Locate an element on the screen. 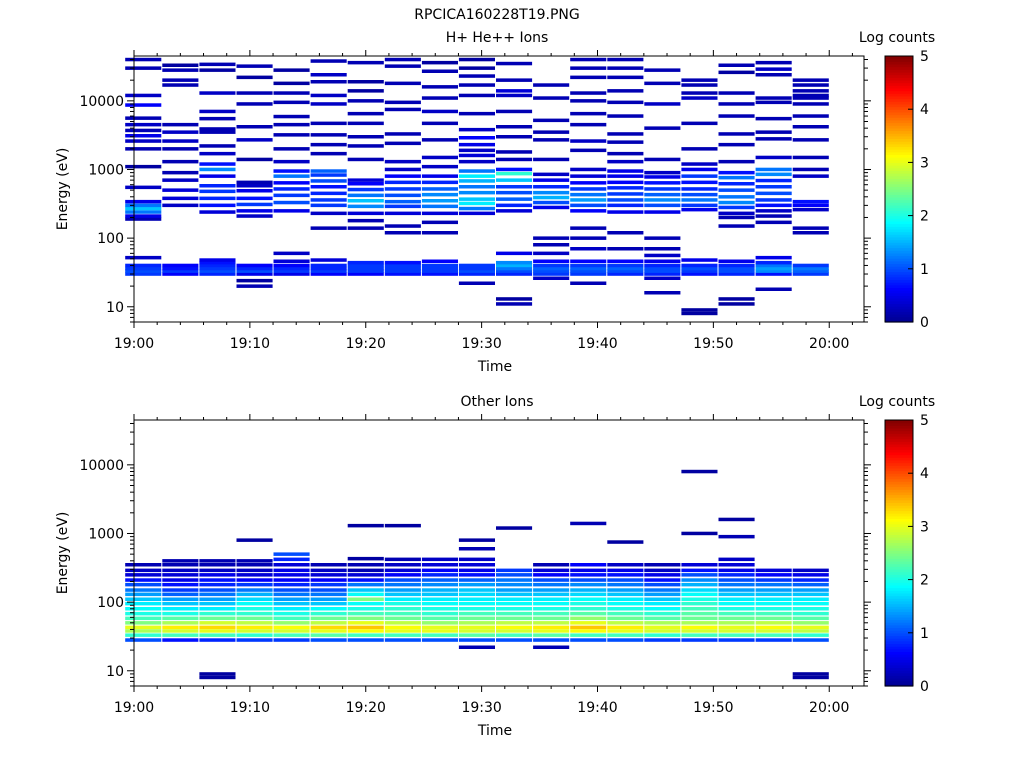 The height and width of the screenshot is (768, 1024). x-tick-label: 19:10 is located at coordinates (250, 344).